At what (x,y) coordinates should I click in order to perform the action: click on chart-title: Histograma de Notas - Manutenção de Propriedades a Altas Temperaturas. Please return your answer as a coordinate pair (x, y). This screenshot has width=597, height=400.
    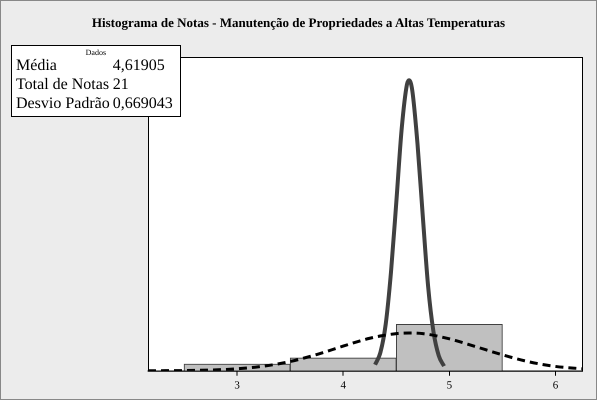
    Looking at the image, I should click on (298, 23).